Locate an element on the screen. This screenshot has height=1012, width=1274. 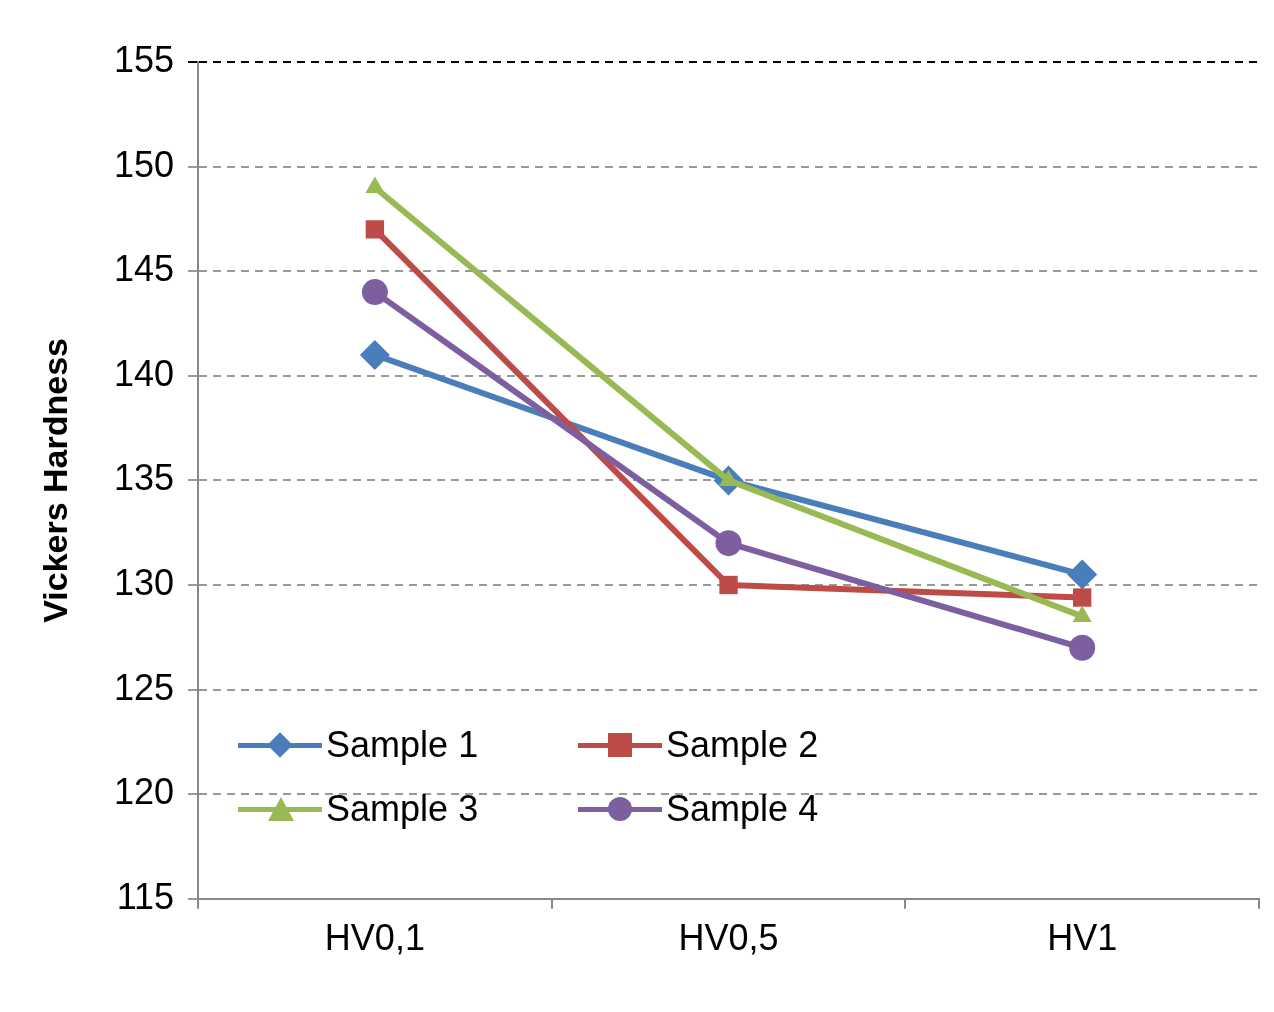
x-tick-label: HV0,5 is located at coordinates (728, 938).